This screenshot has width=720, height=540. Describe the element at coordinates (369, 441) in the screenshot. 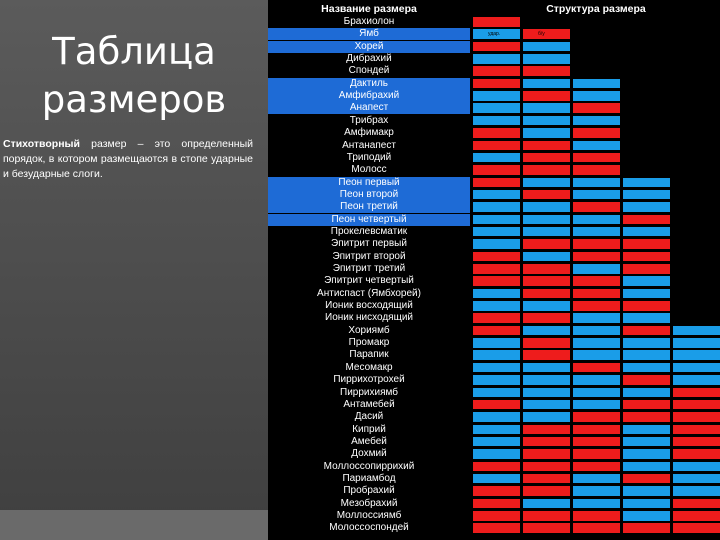

I see `table-row-name: Амебей` at that location.